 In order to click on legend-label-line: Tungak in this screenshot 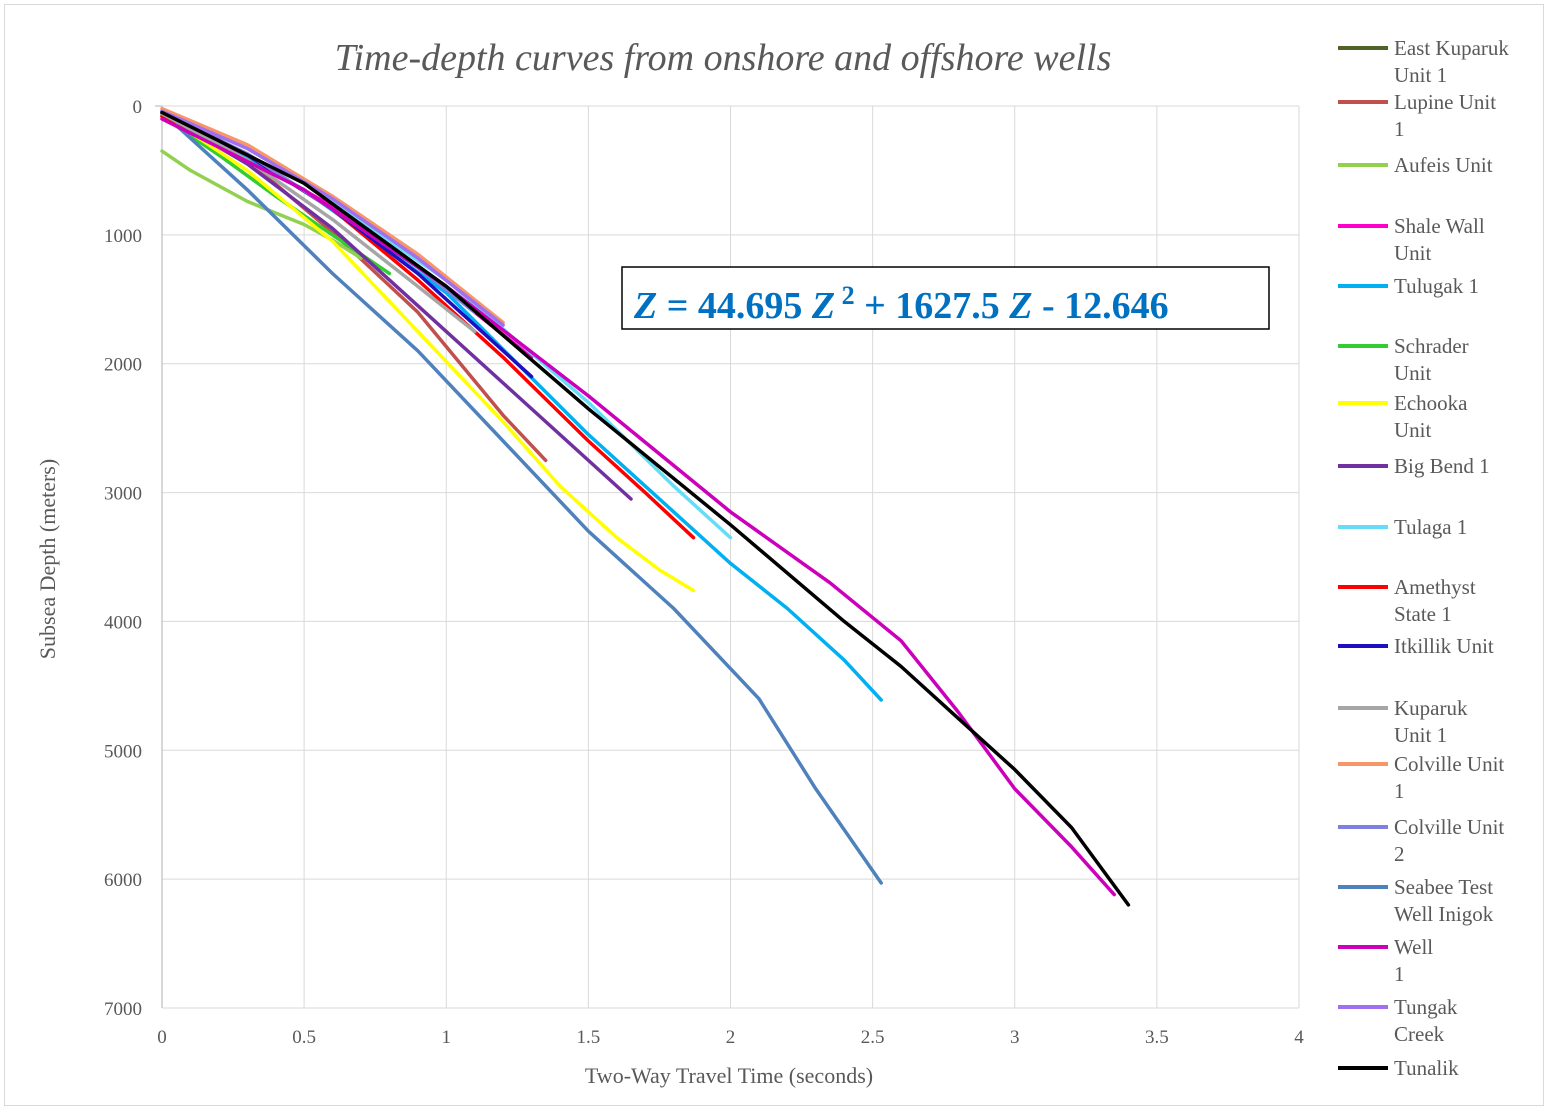, I will do `click(1426, 1007)`.